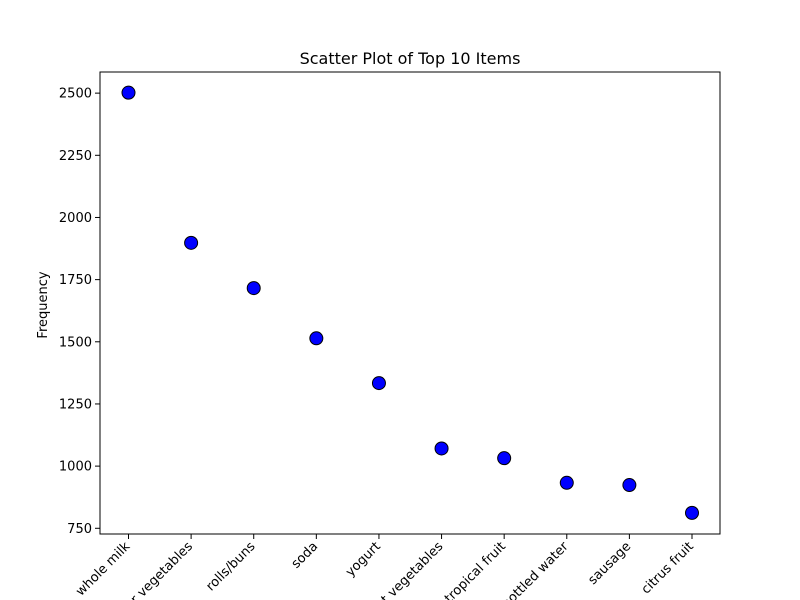  What do you see at coordinates (43, 304) in the screenshot?
I see `y-axis-label: Frequency` at bounding box center [43, 304].